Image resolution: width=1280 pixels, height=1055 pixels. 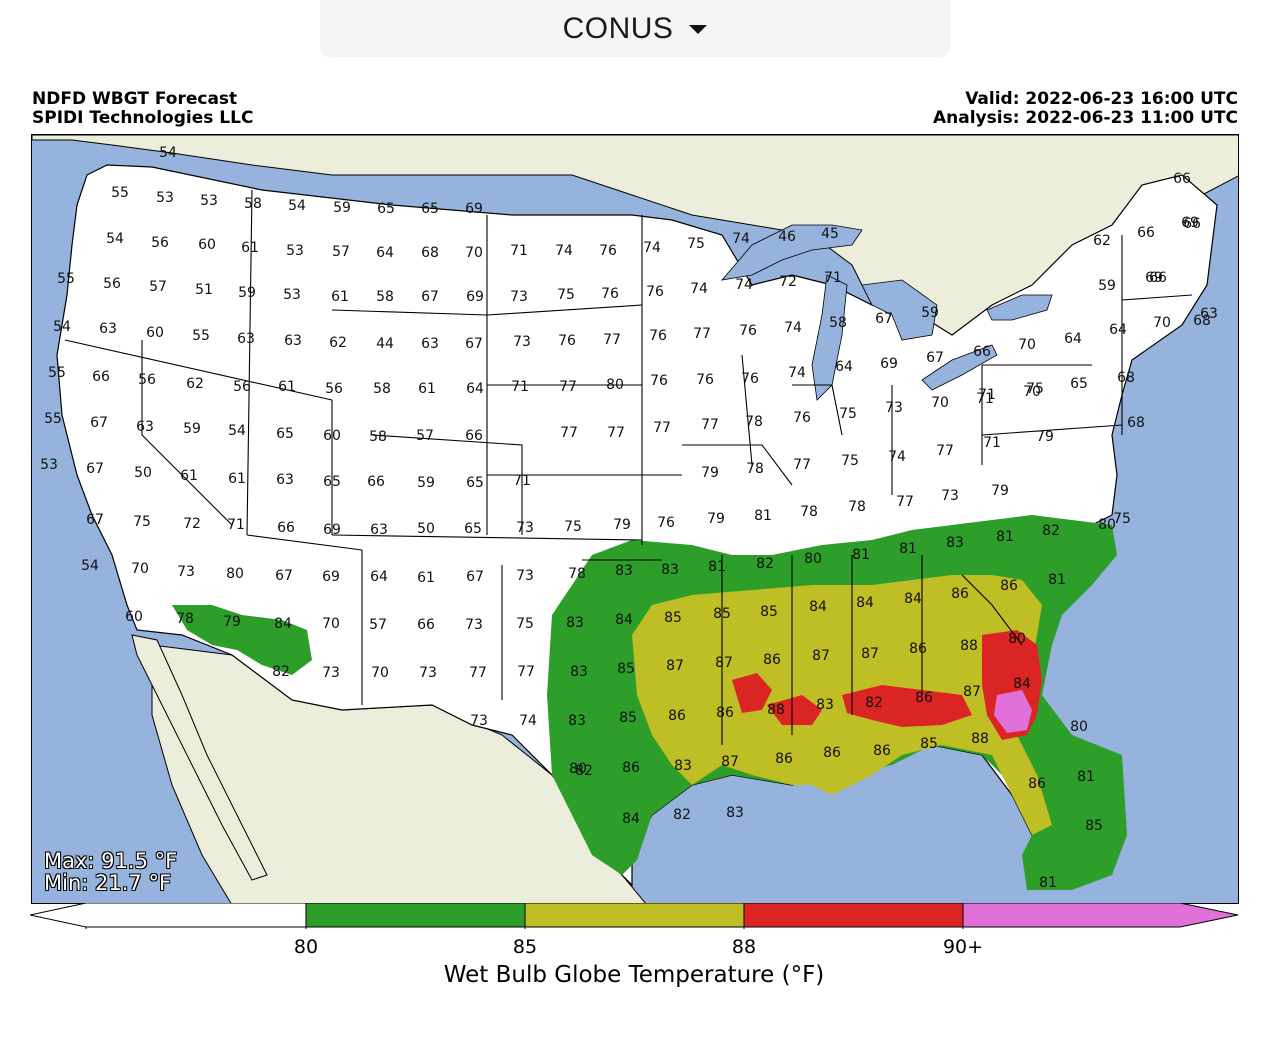 I want to click on valid-time: Valid: 2022-06-23 16:00 UTC, so click(x=1101, y=99).